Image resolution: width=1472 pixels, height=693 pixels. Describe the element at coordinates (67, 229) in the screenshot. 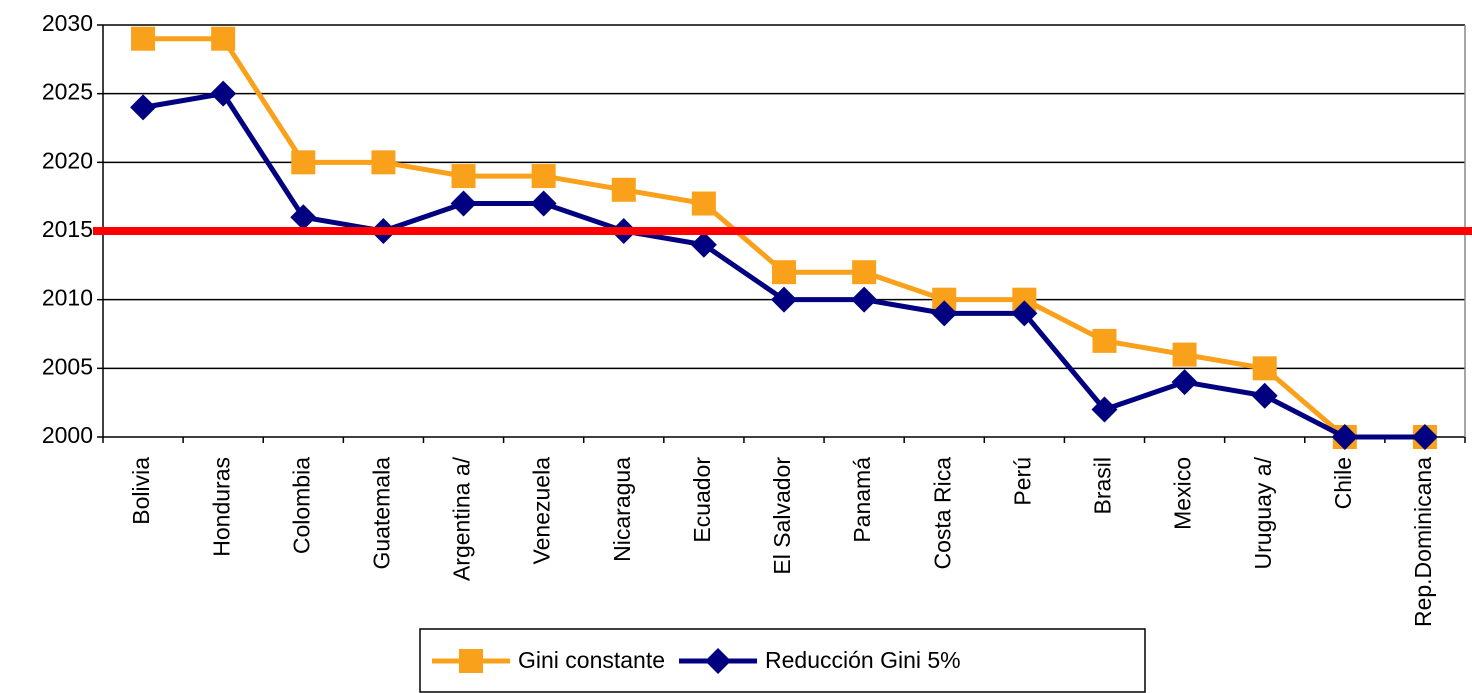

I see `y-tick-label: 2015` at that location.